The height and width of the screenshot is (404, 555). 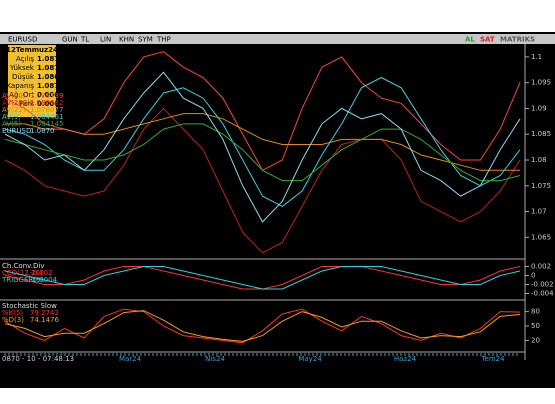 I want to click on symbol: EURUSD, so click(x=22, y=40).